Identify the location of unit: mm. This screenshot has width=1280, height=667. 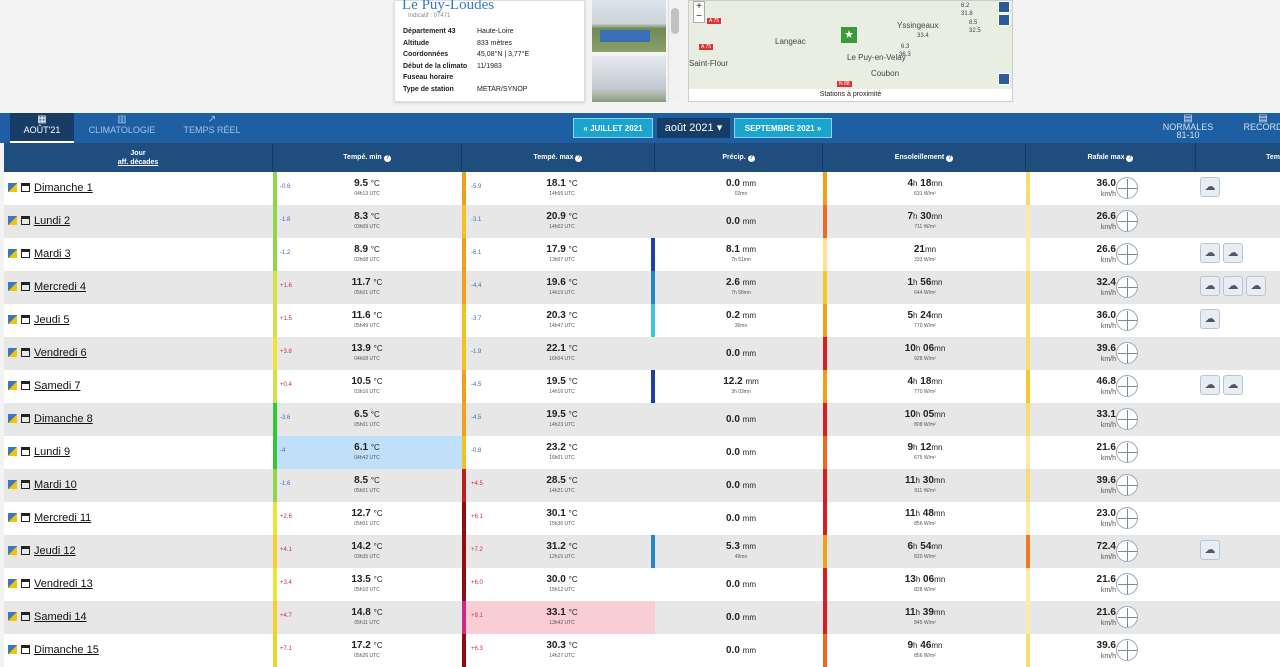
(749, 249).